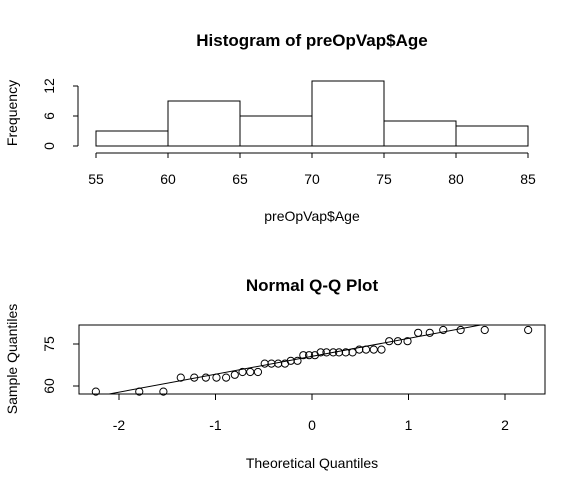 This screenshot has height=493, width=586. I want to click on qq-title: Normal Q-Q Plot, so click(312, 285).